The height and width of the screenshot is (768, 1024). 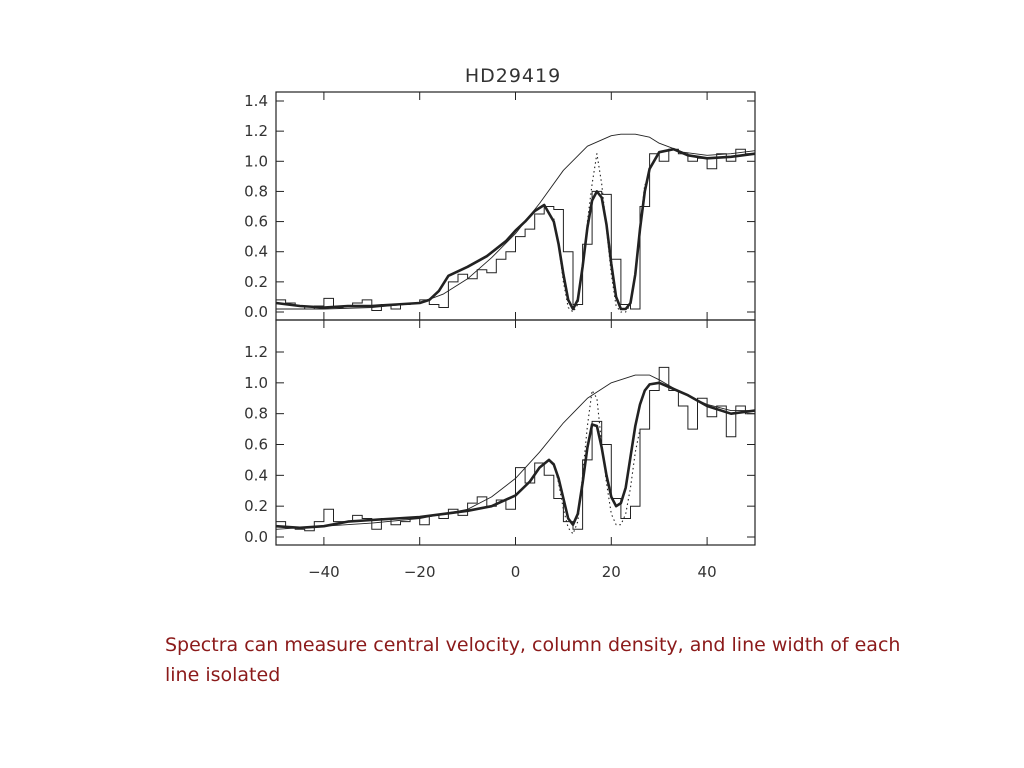 What do you see at coordinates (611, 572) in the screenshot?
I see `x-tick-label: 20` at bounding box center [611, 572].